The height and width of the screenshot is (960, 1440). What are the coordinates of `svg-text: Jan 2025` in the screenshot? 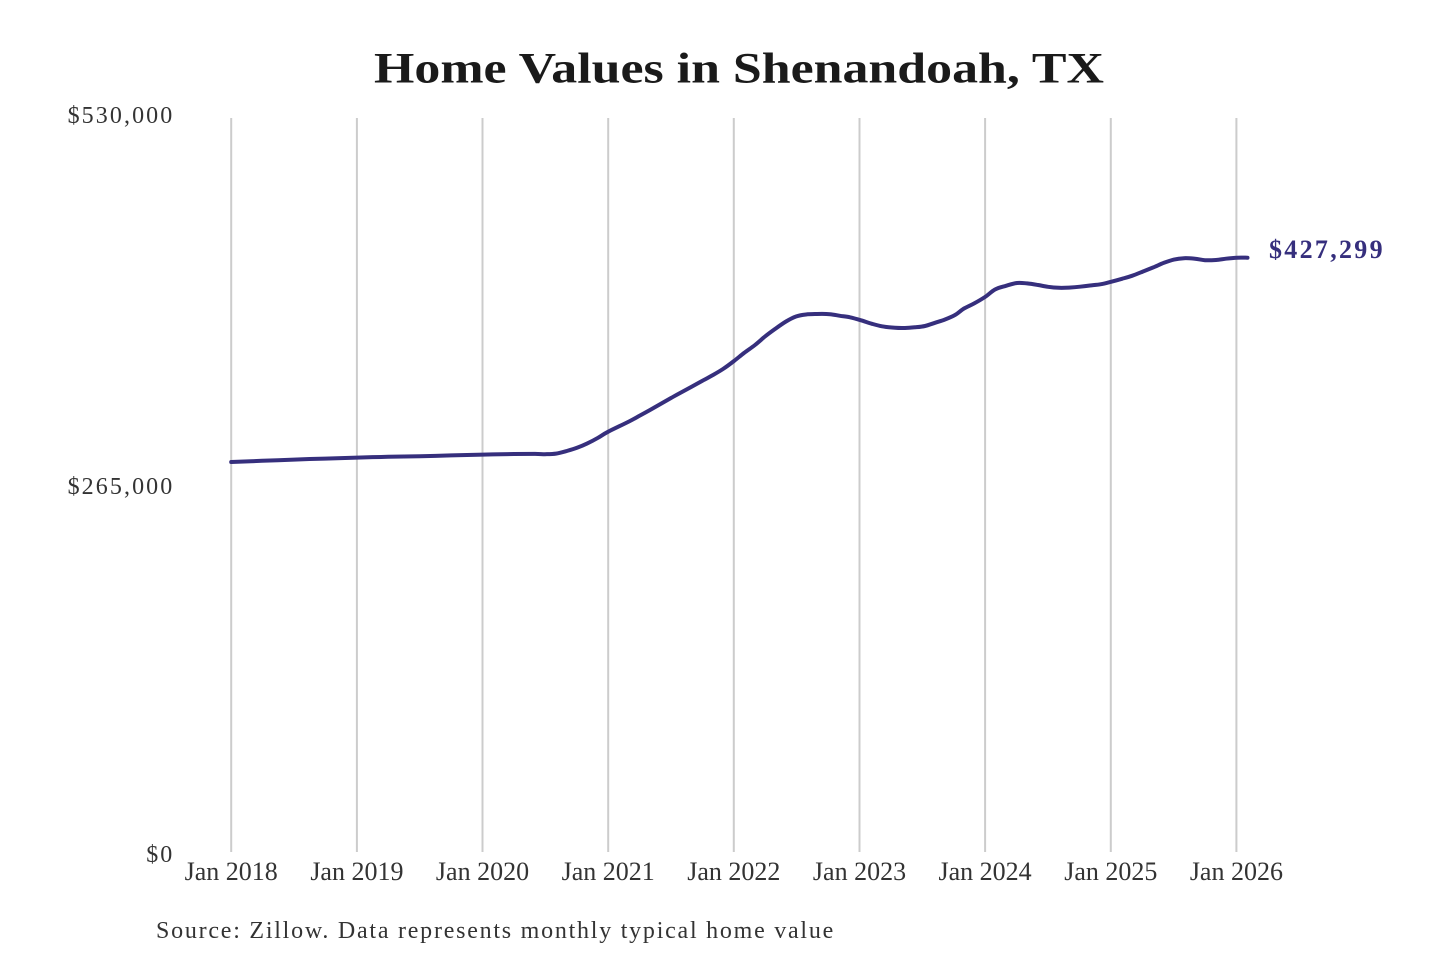 It's located at (1110, 871).